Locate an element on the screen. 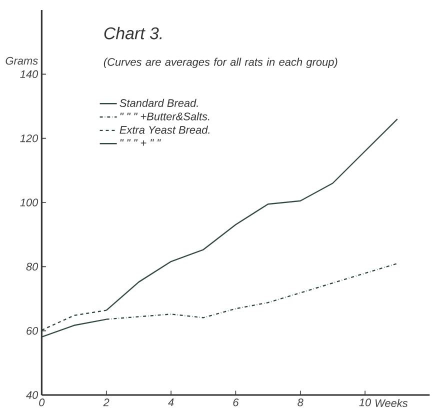 This screenshot has width=447, height=416. x-tick-label: 2 is located at coordinates (106, 402).